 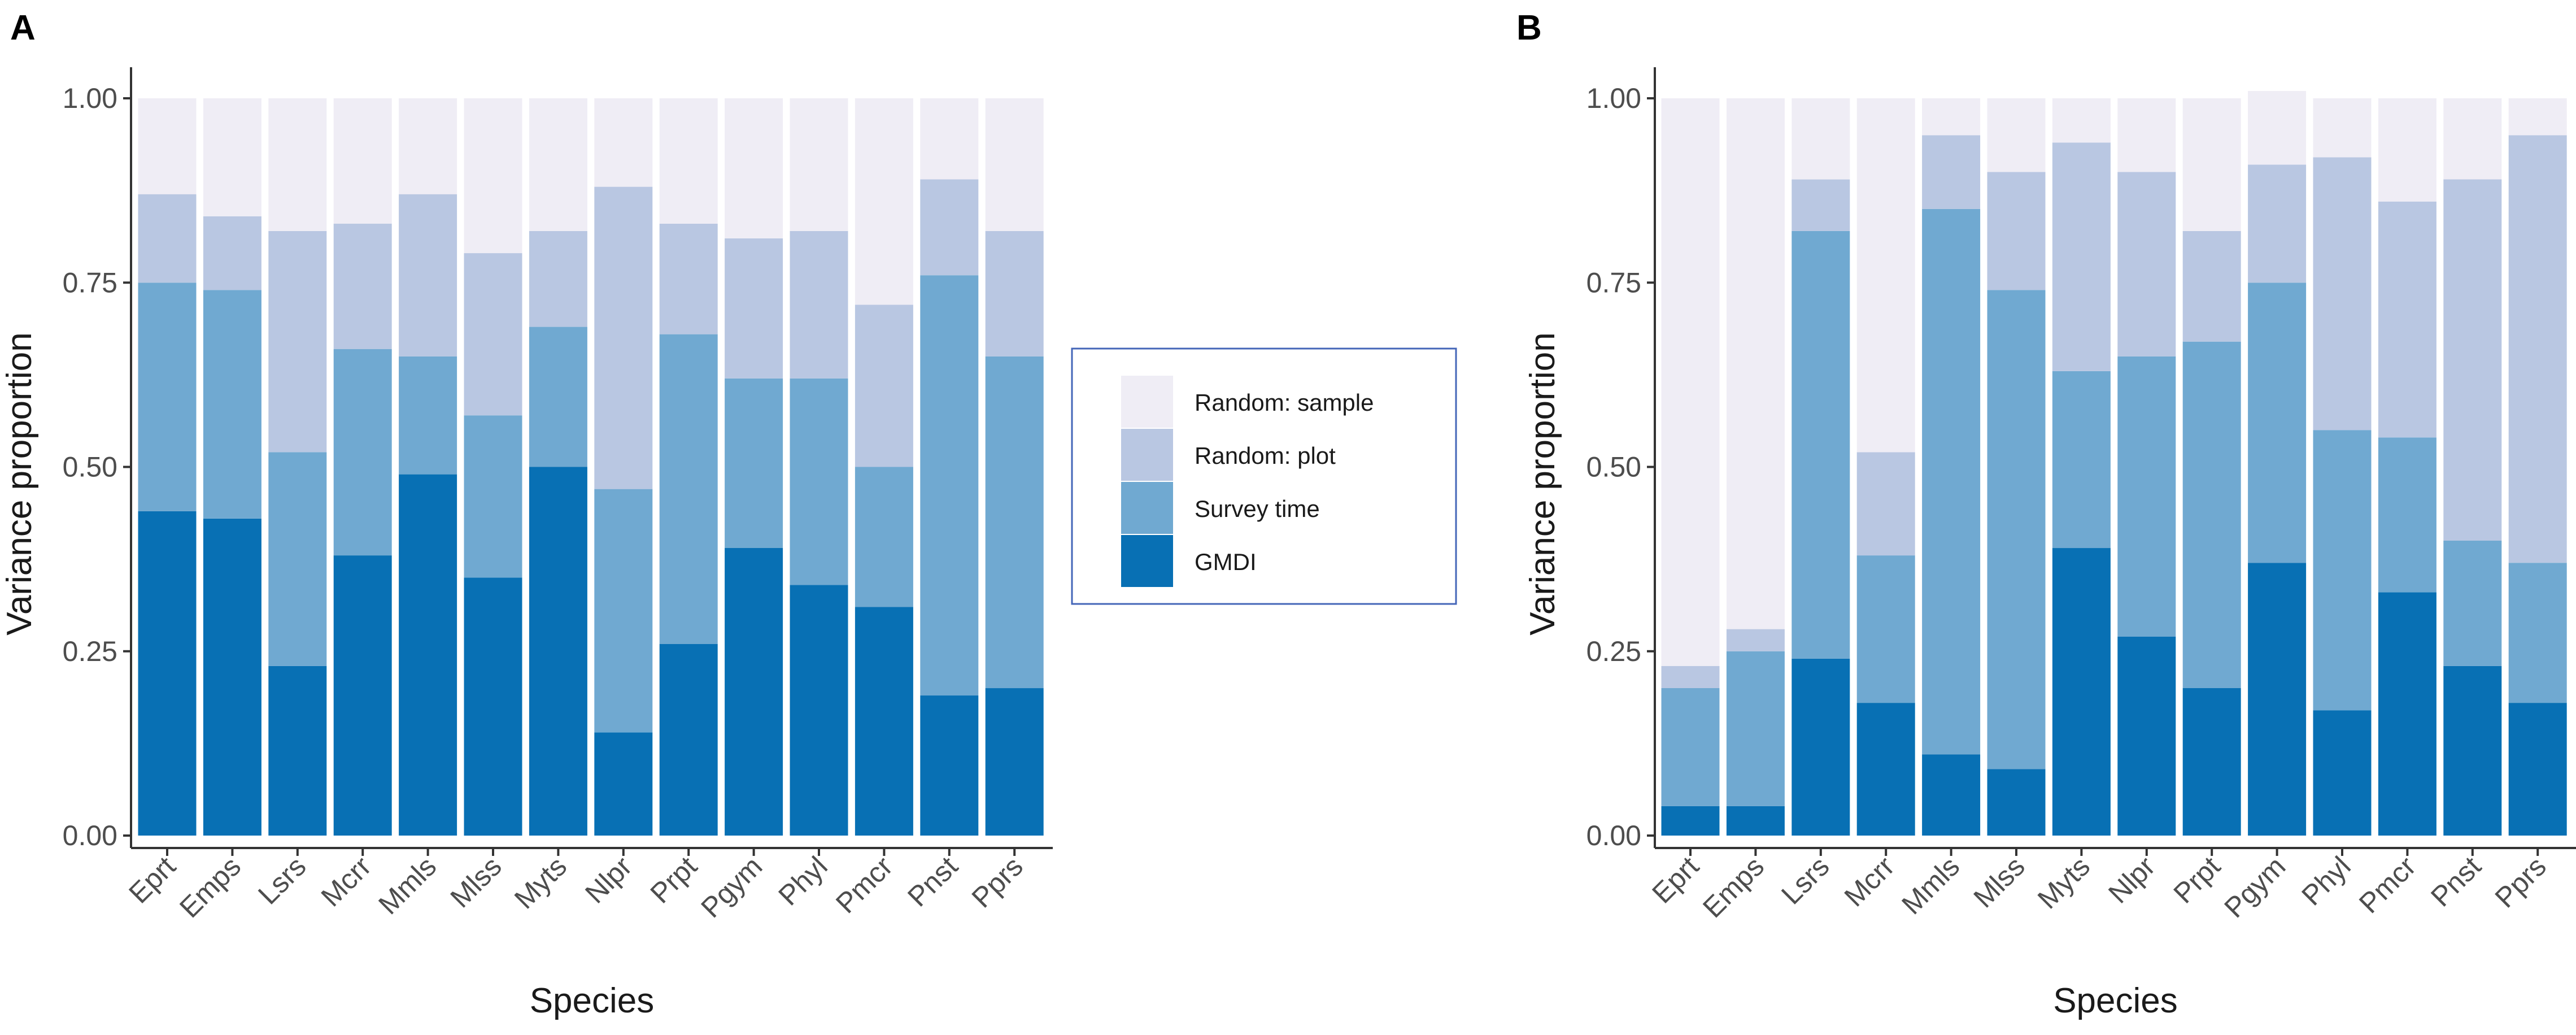 What do you see at coordinates (362, 453) in the screenshot?
I see `panel-a-bar-mcrr-survey-time` at bounding box center [362, 453].